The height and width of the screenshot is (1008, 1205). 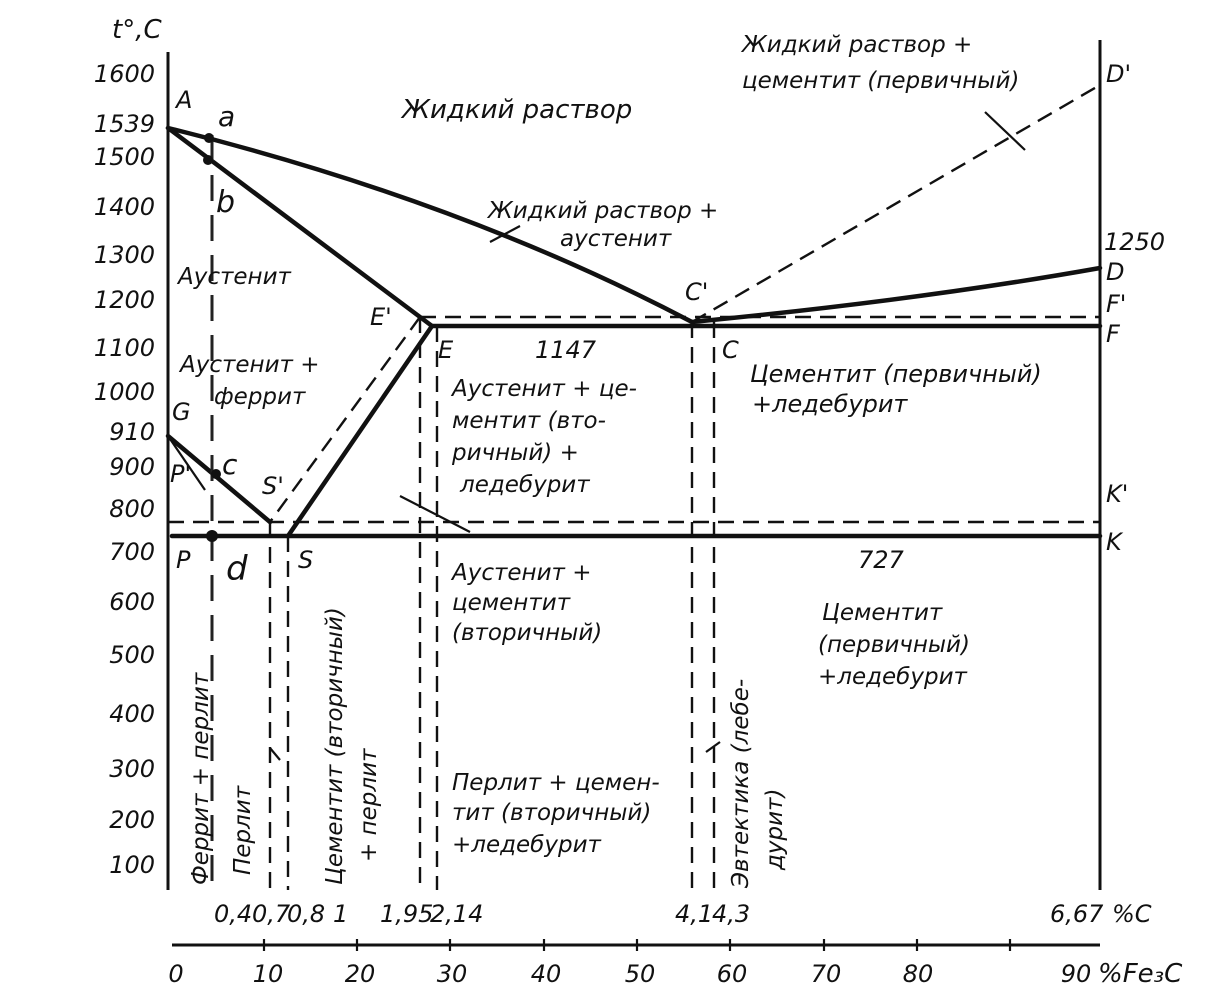 What do you see at coordinates (260, 397) in the screenshot?
I see `region-austenite-ferrite-2: феррит` at bounding box center [260, 397].